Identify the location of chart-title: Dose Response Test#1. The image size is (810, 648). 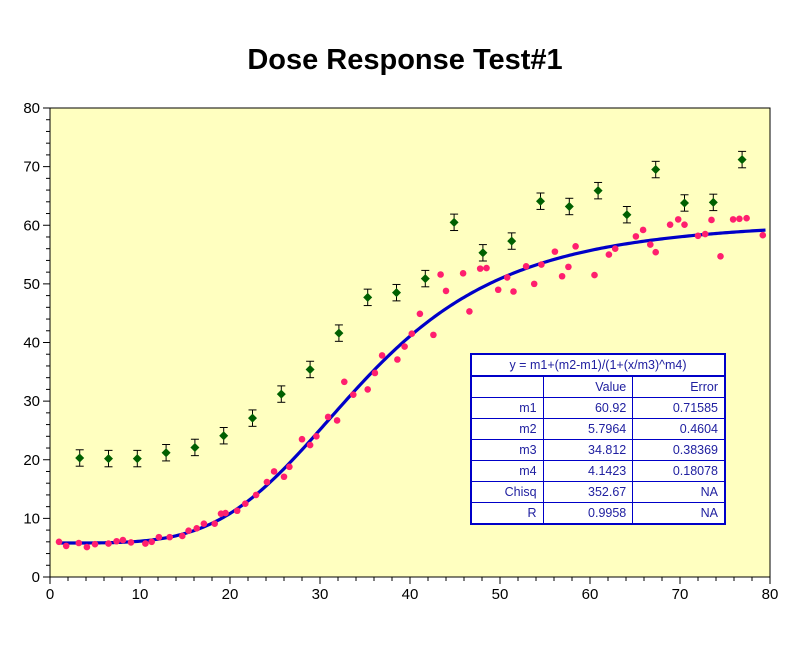
(405, 60).